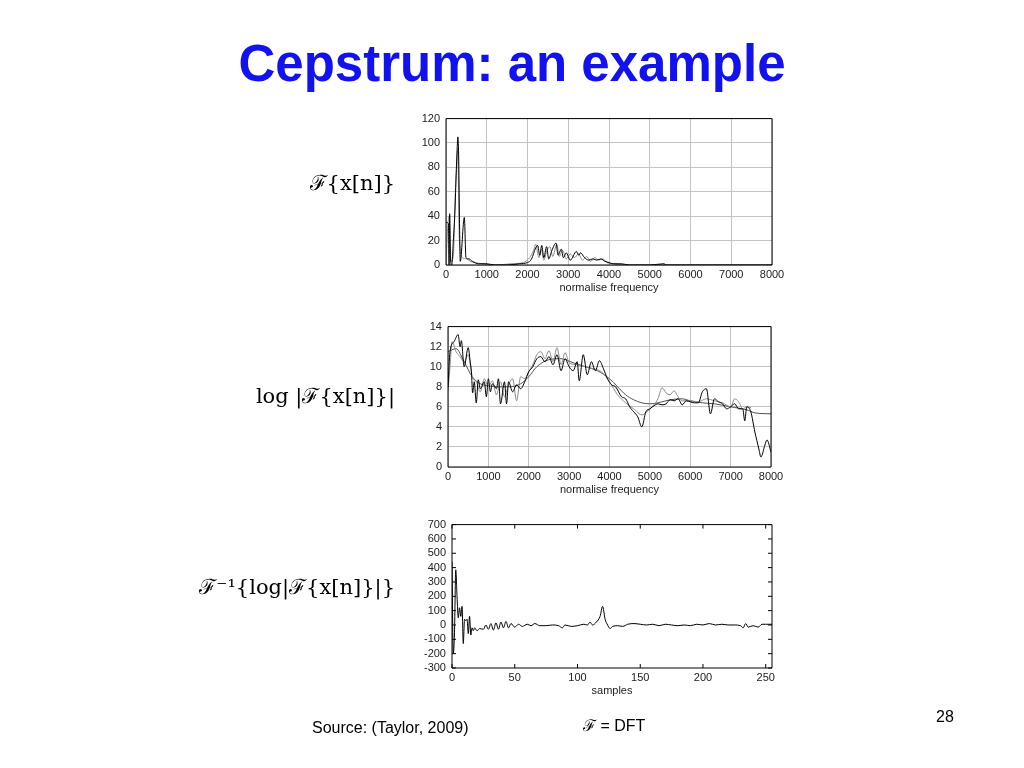 Image resolution: width=1024 pixels, height=768 pixels. What do you see at coordinates (434, 667) in the screenshot?
I see `y-tick-label: -300` at bounding box center [434, 667].